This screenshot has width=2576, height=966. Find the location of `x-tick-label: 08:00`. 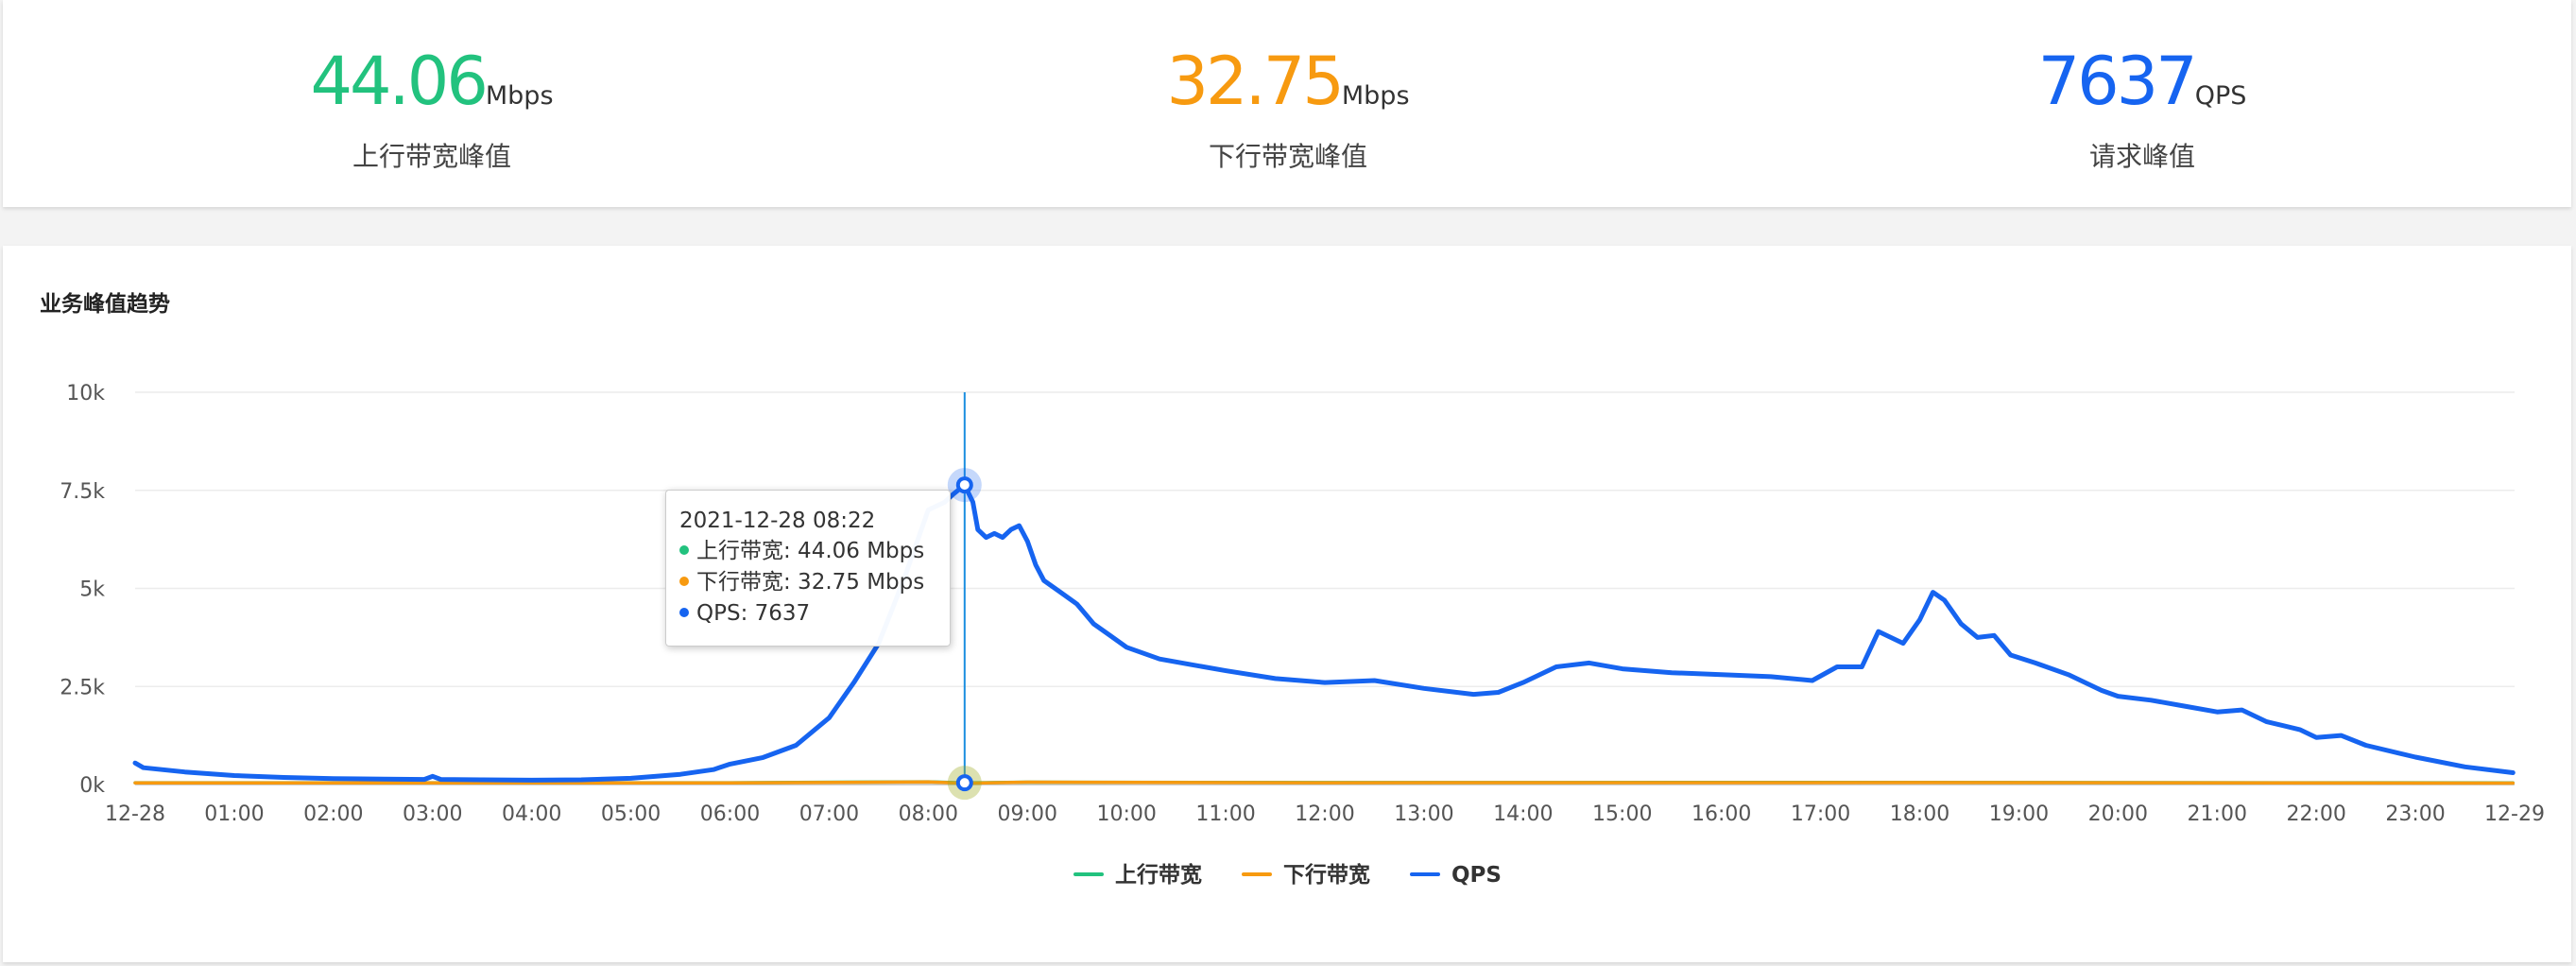

x-tick-label: 08:00 is located at coordinates (928, 814).